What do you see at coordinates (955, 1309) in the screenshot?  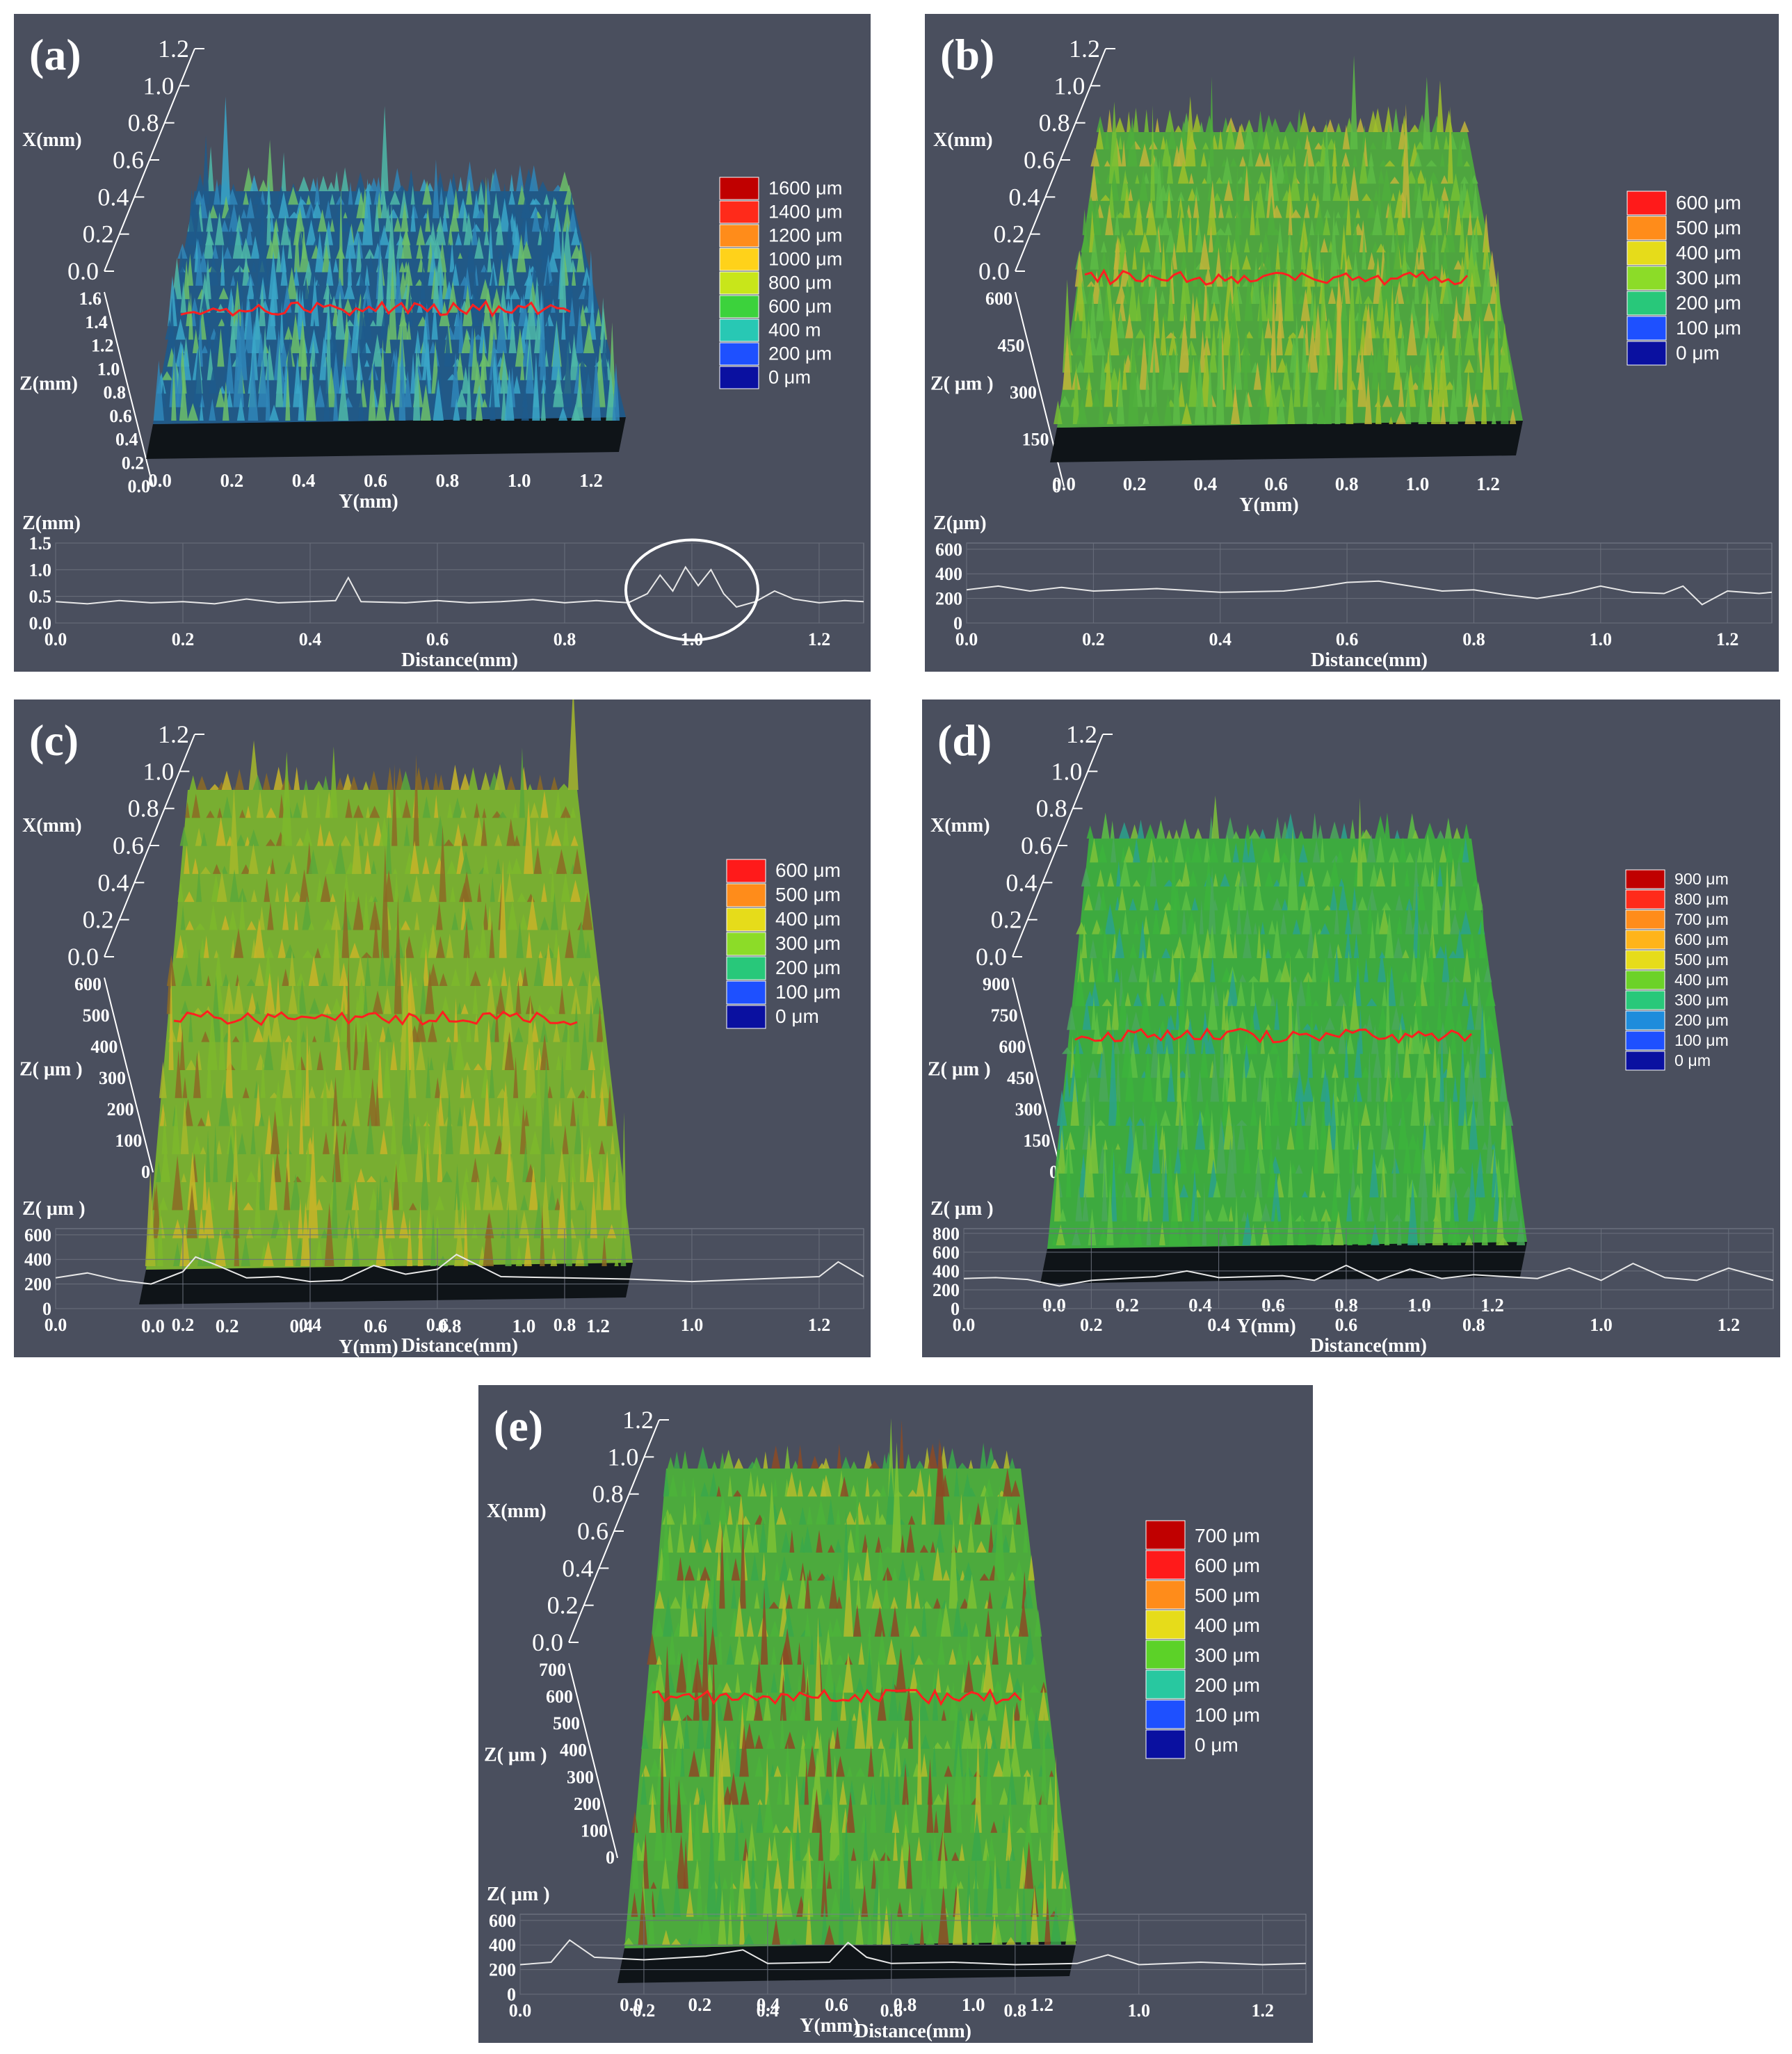 I see `profile-y-tick: 0` at bounding box center [955, 1309].